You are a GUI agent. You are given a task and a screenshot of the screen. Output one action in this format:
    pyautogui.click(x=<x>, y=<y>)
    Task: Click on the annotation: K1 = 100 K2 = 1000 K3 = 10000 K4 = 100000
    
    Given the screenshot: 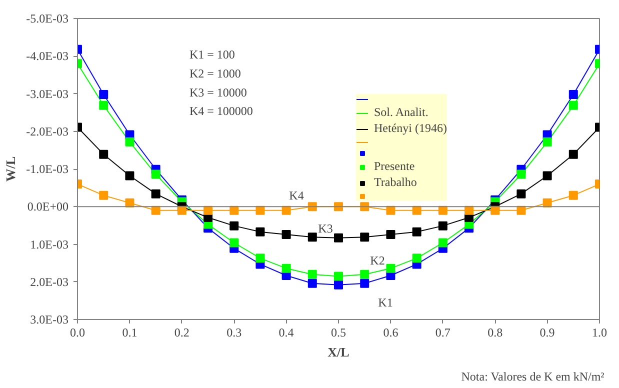 What is the action you would take?
    pyautogui.click(x=221, y=83)
    